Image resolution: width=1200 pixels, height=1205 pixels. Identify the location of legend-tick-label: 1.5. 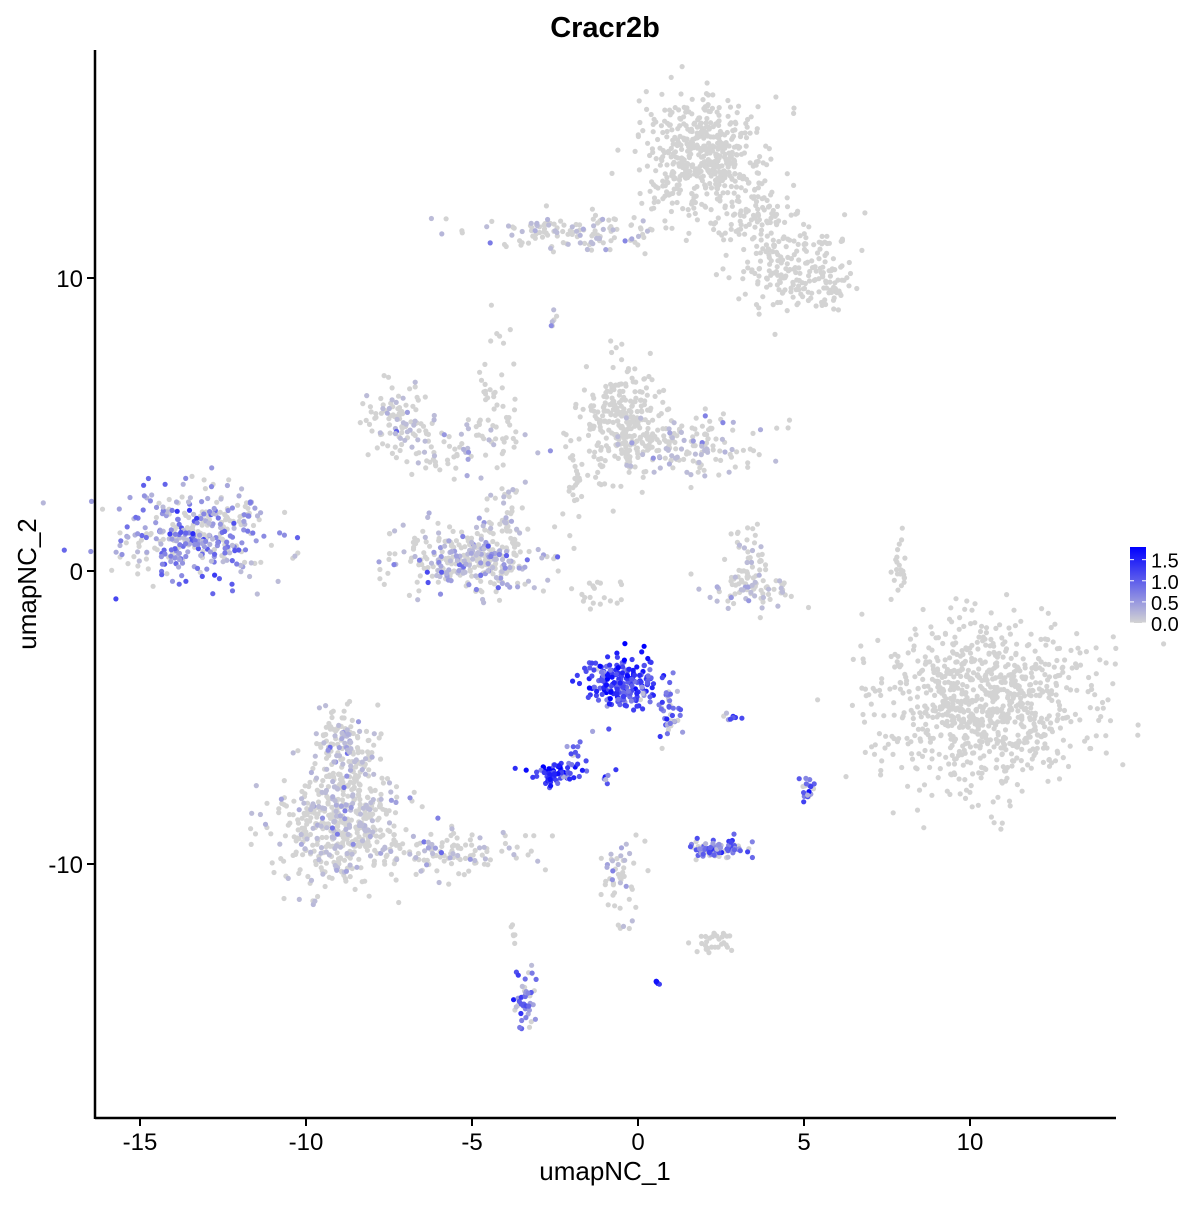
(1165, 562).